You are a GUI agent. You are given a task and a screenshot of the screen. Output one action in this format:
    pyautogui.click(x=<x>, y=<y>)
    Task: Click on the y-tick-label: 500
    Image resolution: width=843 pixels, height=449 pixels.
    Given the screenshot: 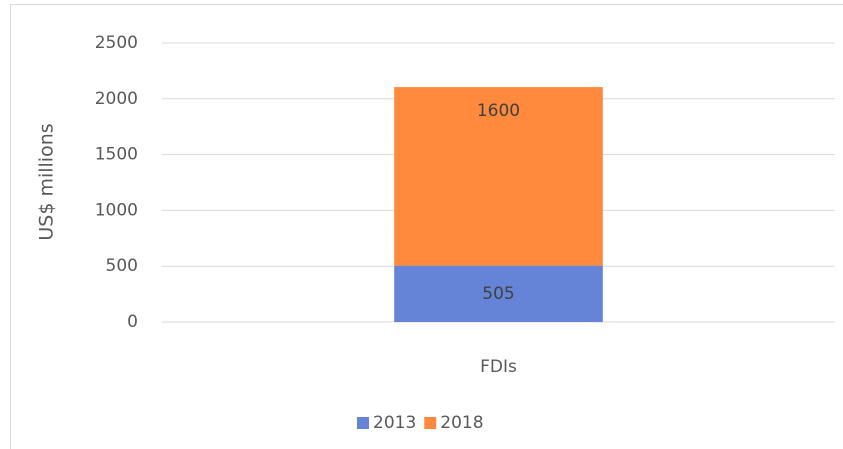 What is the action you would take?
    pyautogui.click(x=122, y=266)
    